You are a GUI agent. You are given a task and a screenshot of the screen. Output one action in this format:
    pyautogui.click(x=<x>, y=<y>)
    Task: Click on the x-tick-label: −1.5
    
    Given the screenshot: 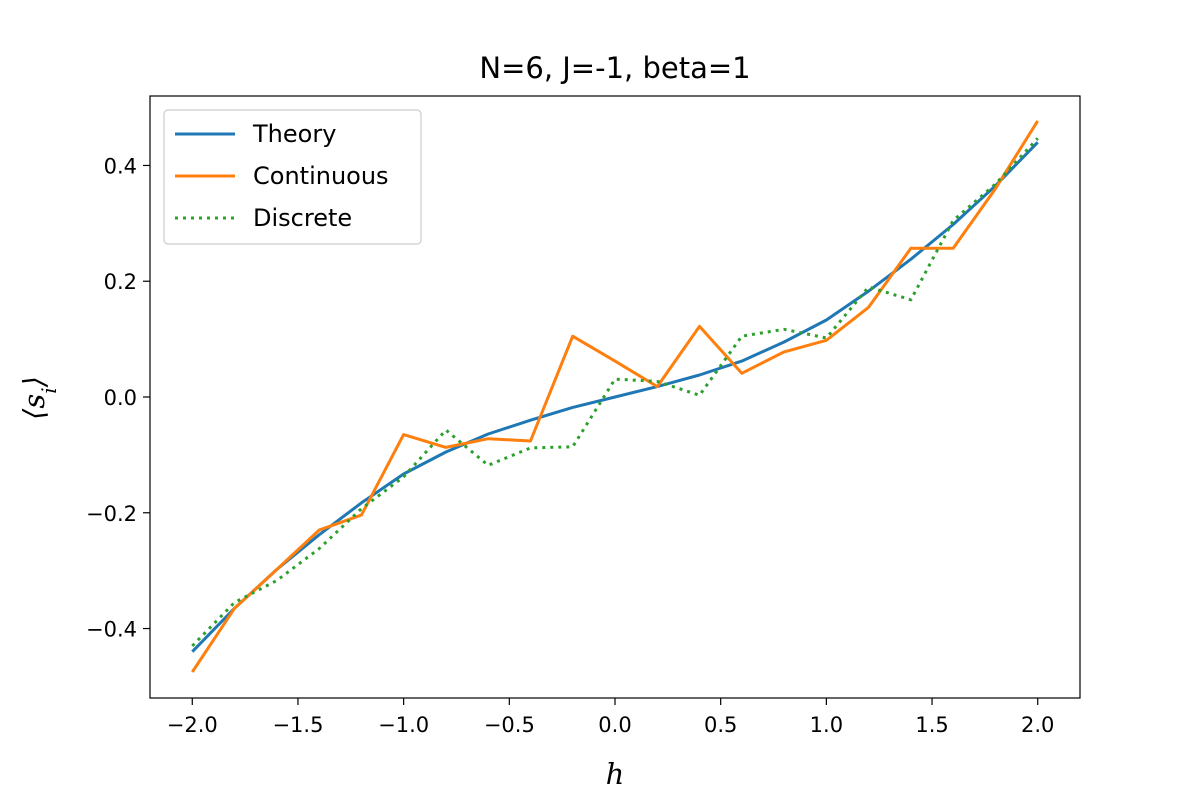 What is the action you would take?
    pyautogui.click(x=297, y=725)
    